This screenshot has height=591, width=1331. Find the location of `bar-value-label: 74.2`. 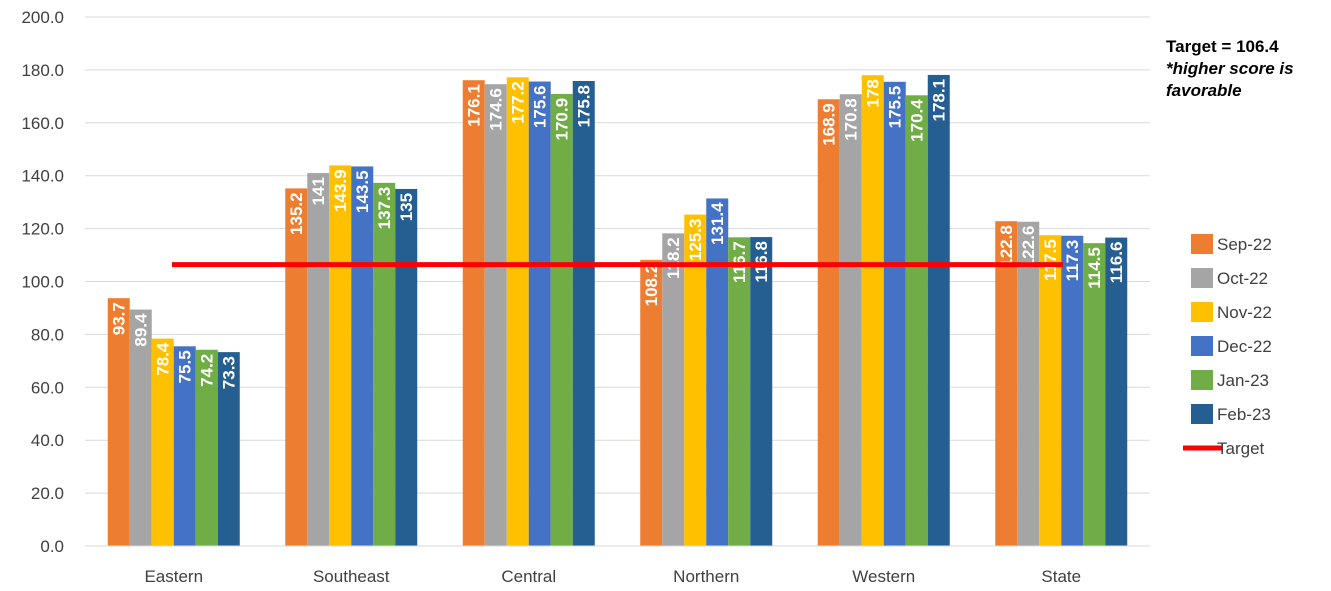

bar-value-label: 74.2 is located at coordinates (207, 370).